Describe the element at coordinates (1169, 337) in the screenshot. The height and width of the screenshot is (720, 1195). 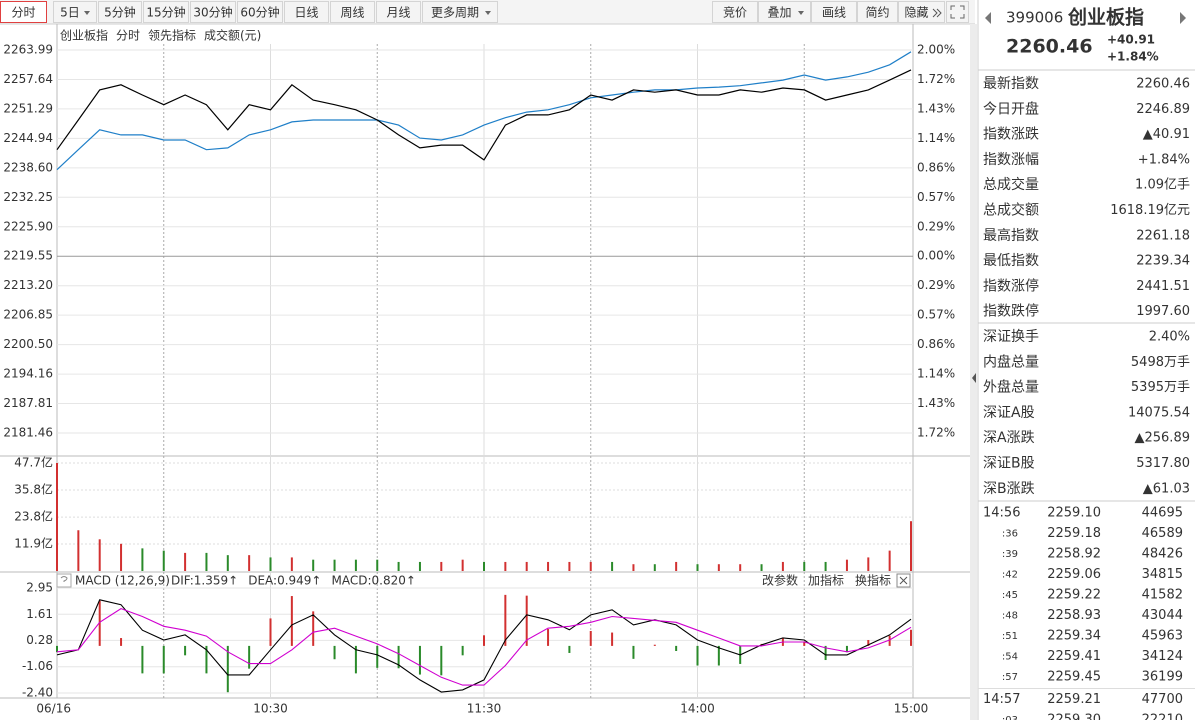
I see `stat-value: 2.40%` at that location.